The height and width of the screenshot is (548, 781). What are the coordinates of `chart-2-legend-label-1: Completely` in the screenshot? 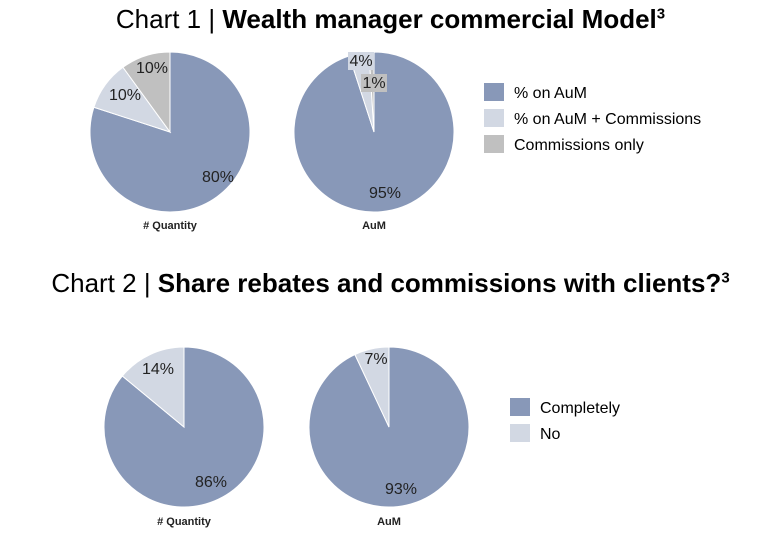 It's located at (580, 408).